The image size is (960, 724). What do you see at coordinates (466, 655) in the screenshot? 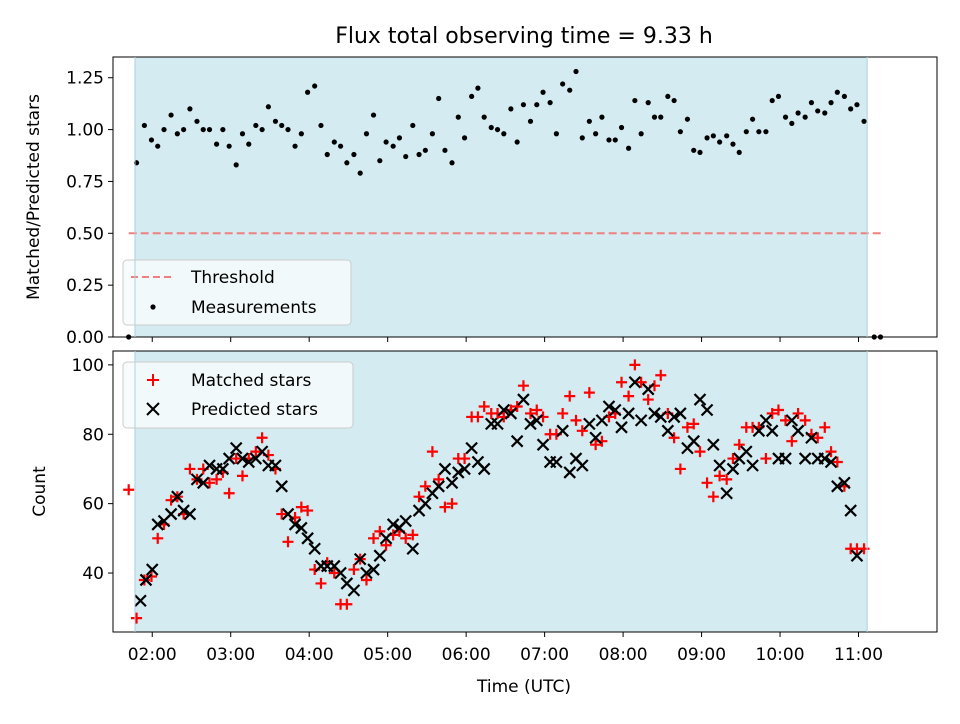
I see `count-x-tick-label: 06:00` at bounding box center [466, 655].